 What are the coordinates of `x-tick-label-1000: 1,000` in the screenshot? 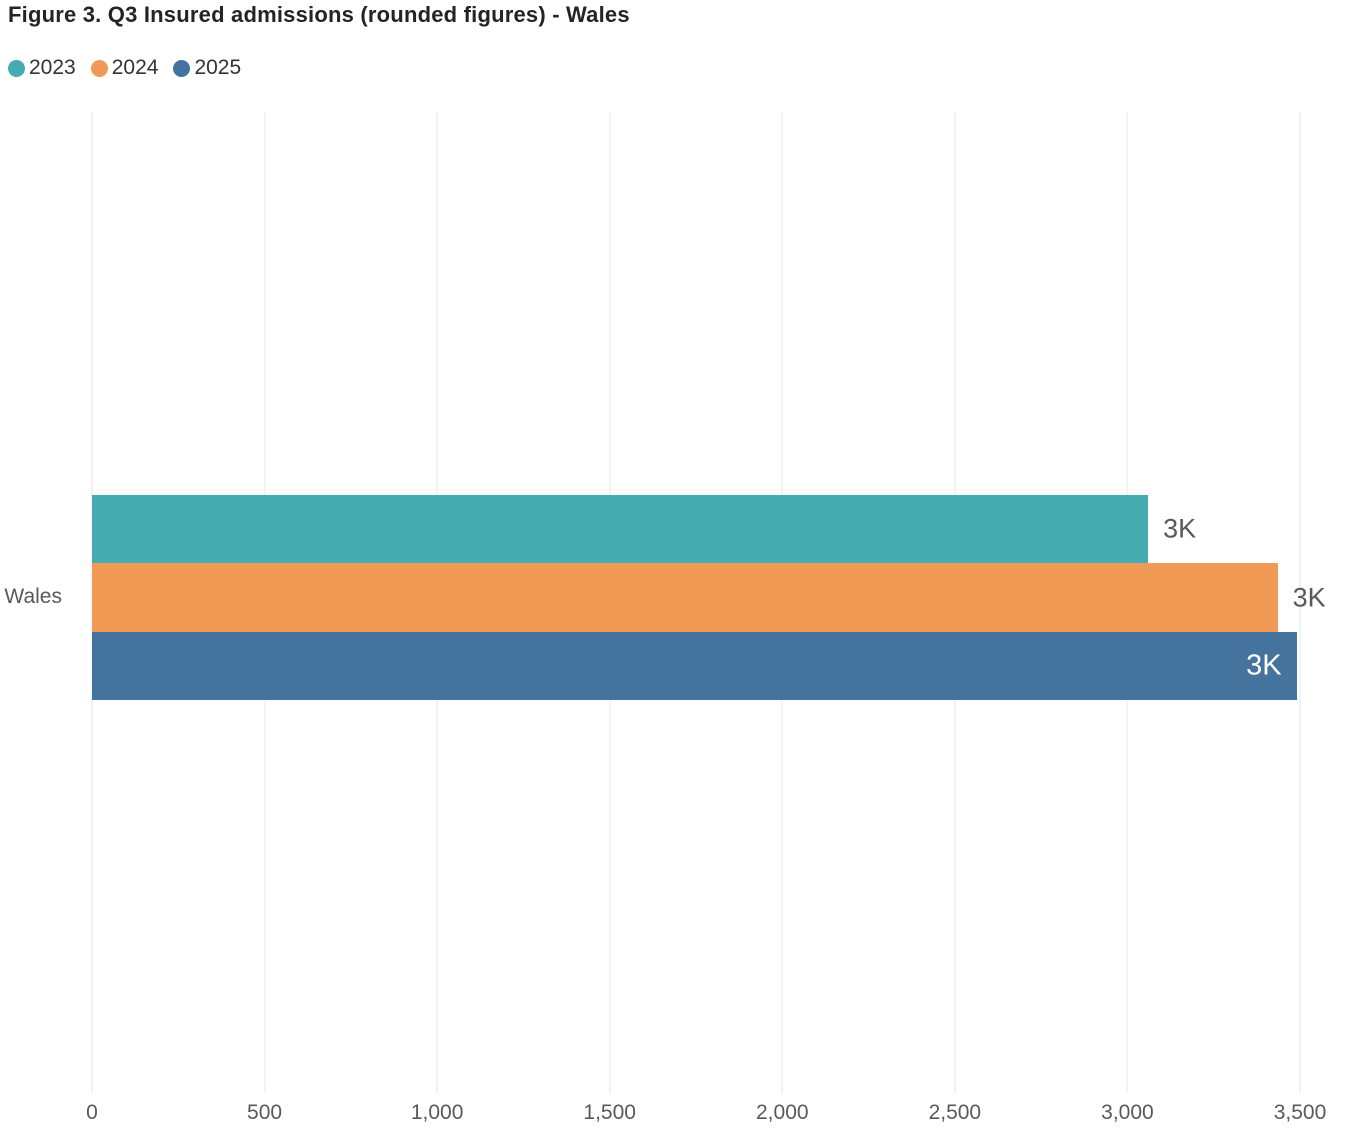 It's located at (437, 1112).